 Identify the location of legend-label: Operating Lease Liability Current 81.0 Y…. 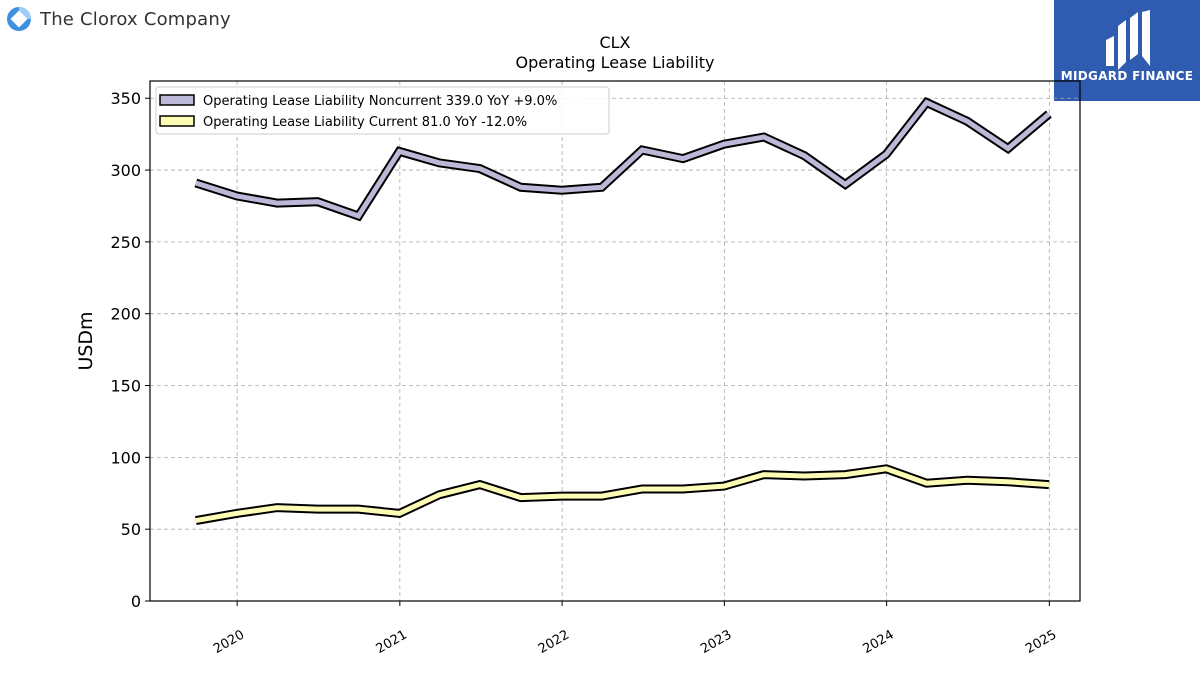
(365, 122).